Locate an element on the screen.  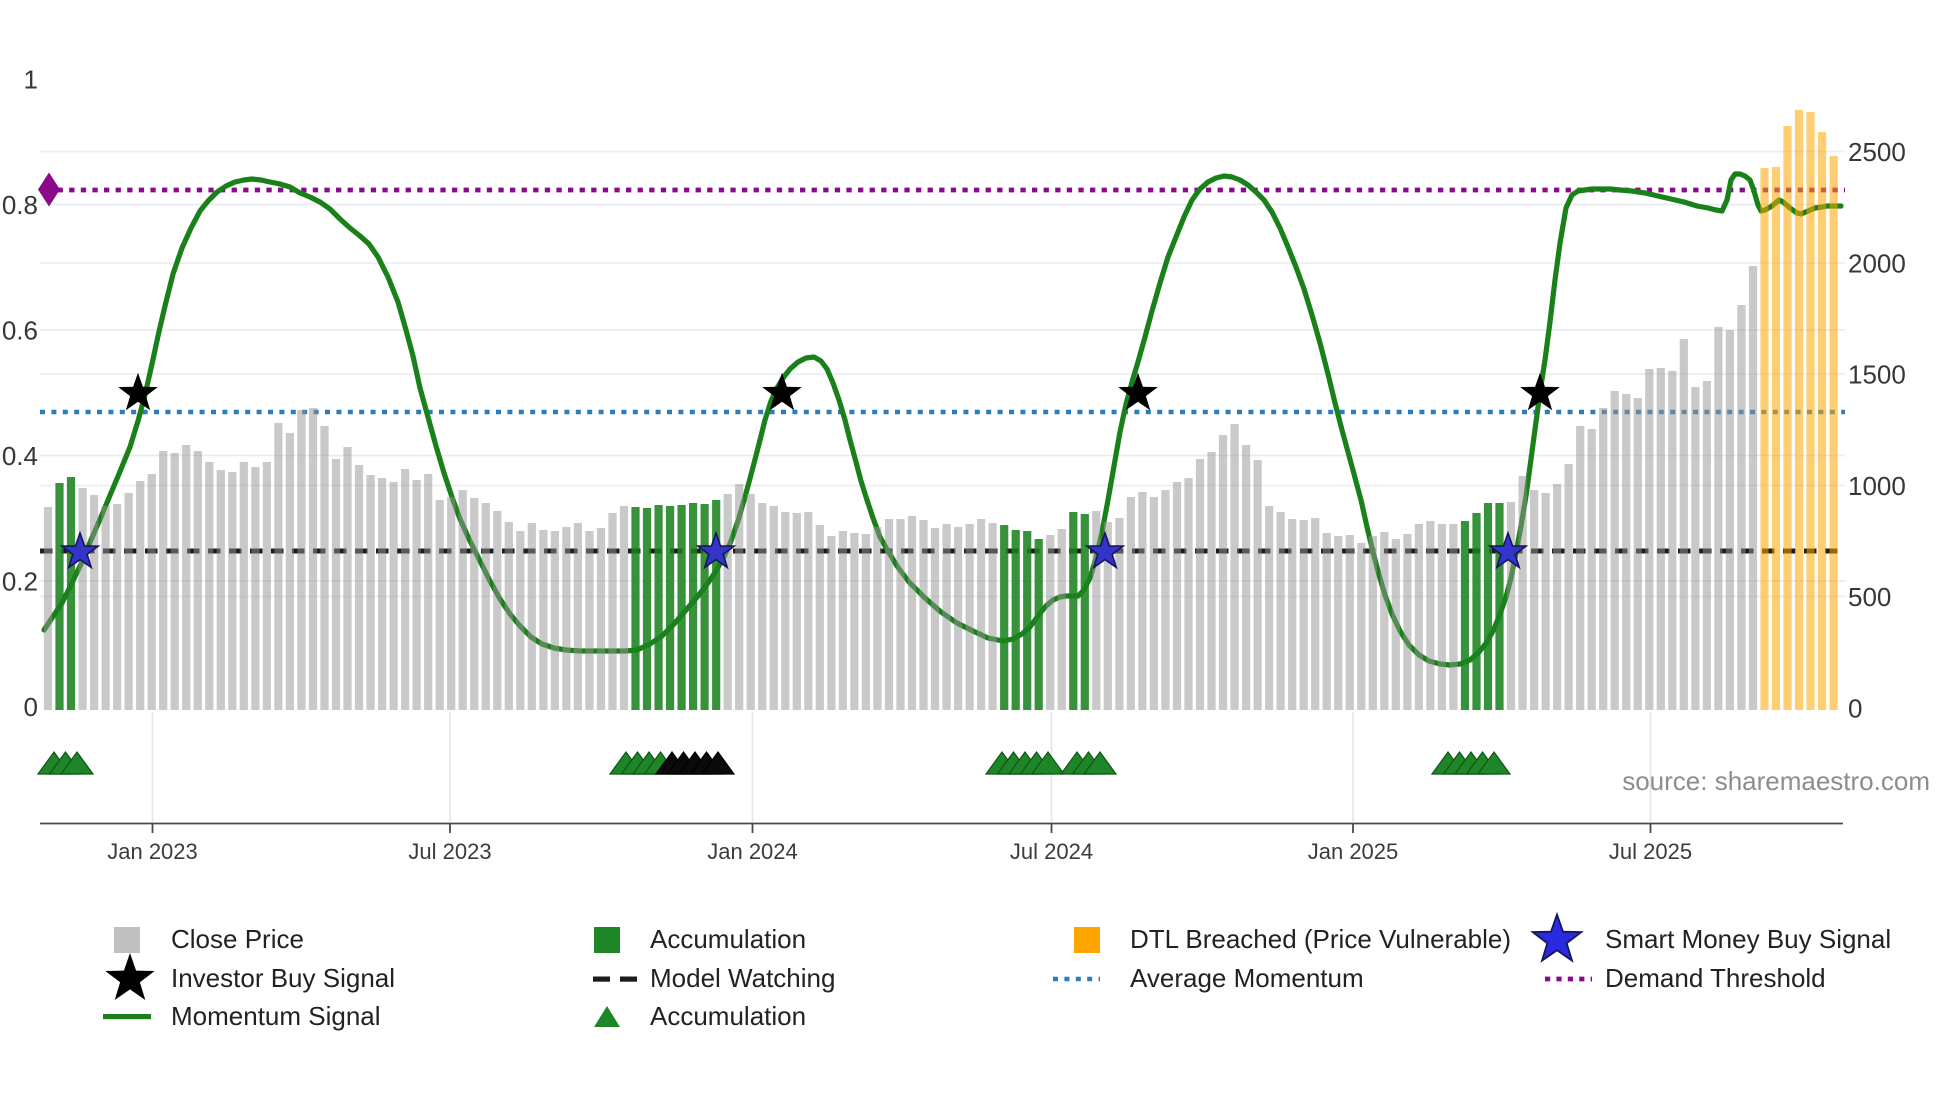
svg-text: 0.6 is located at coordinates (20, 330).